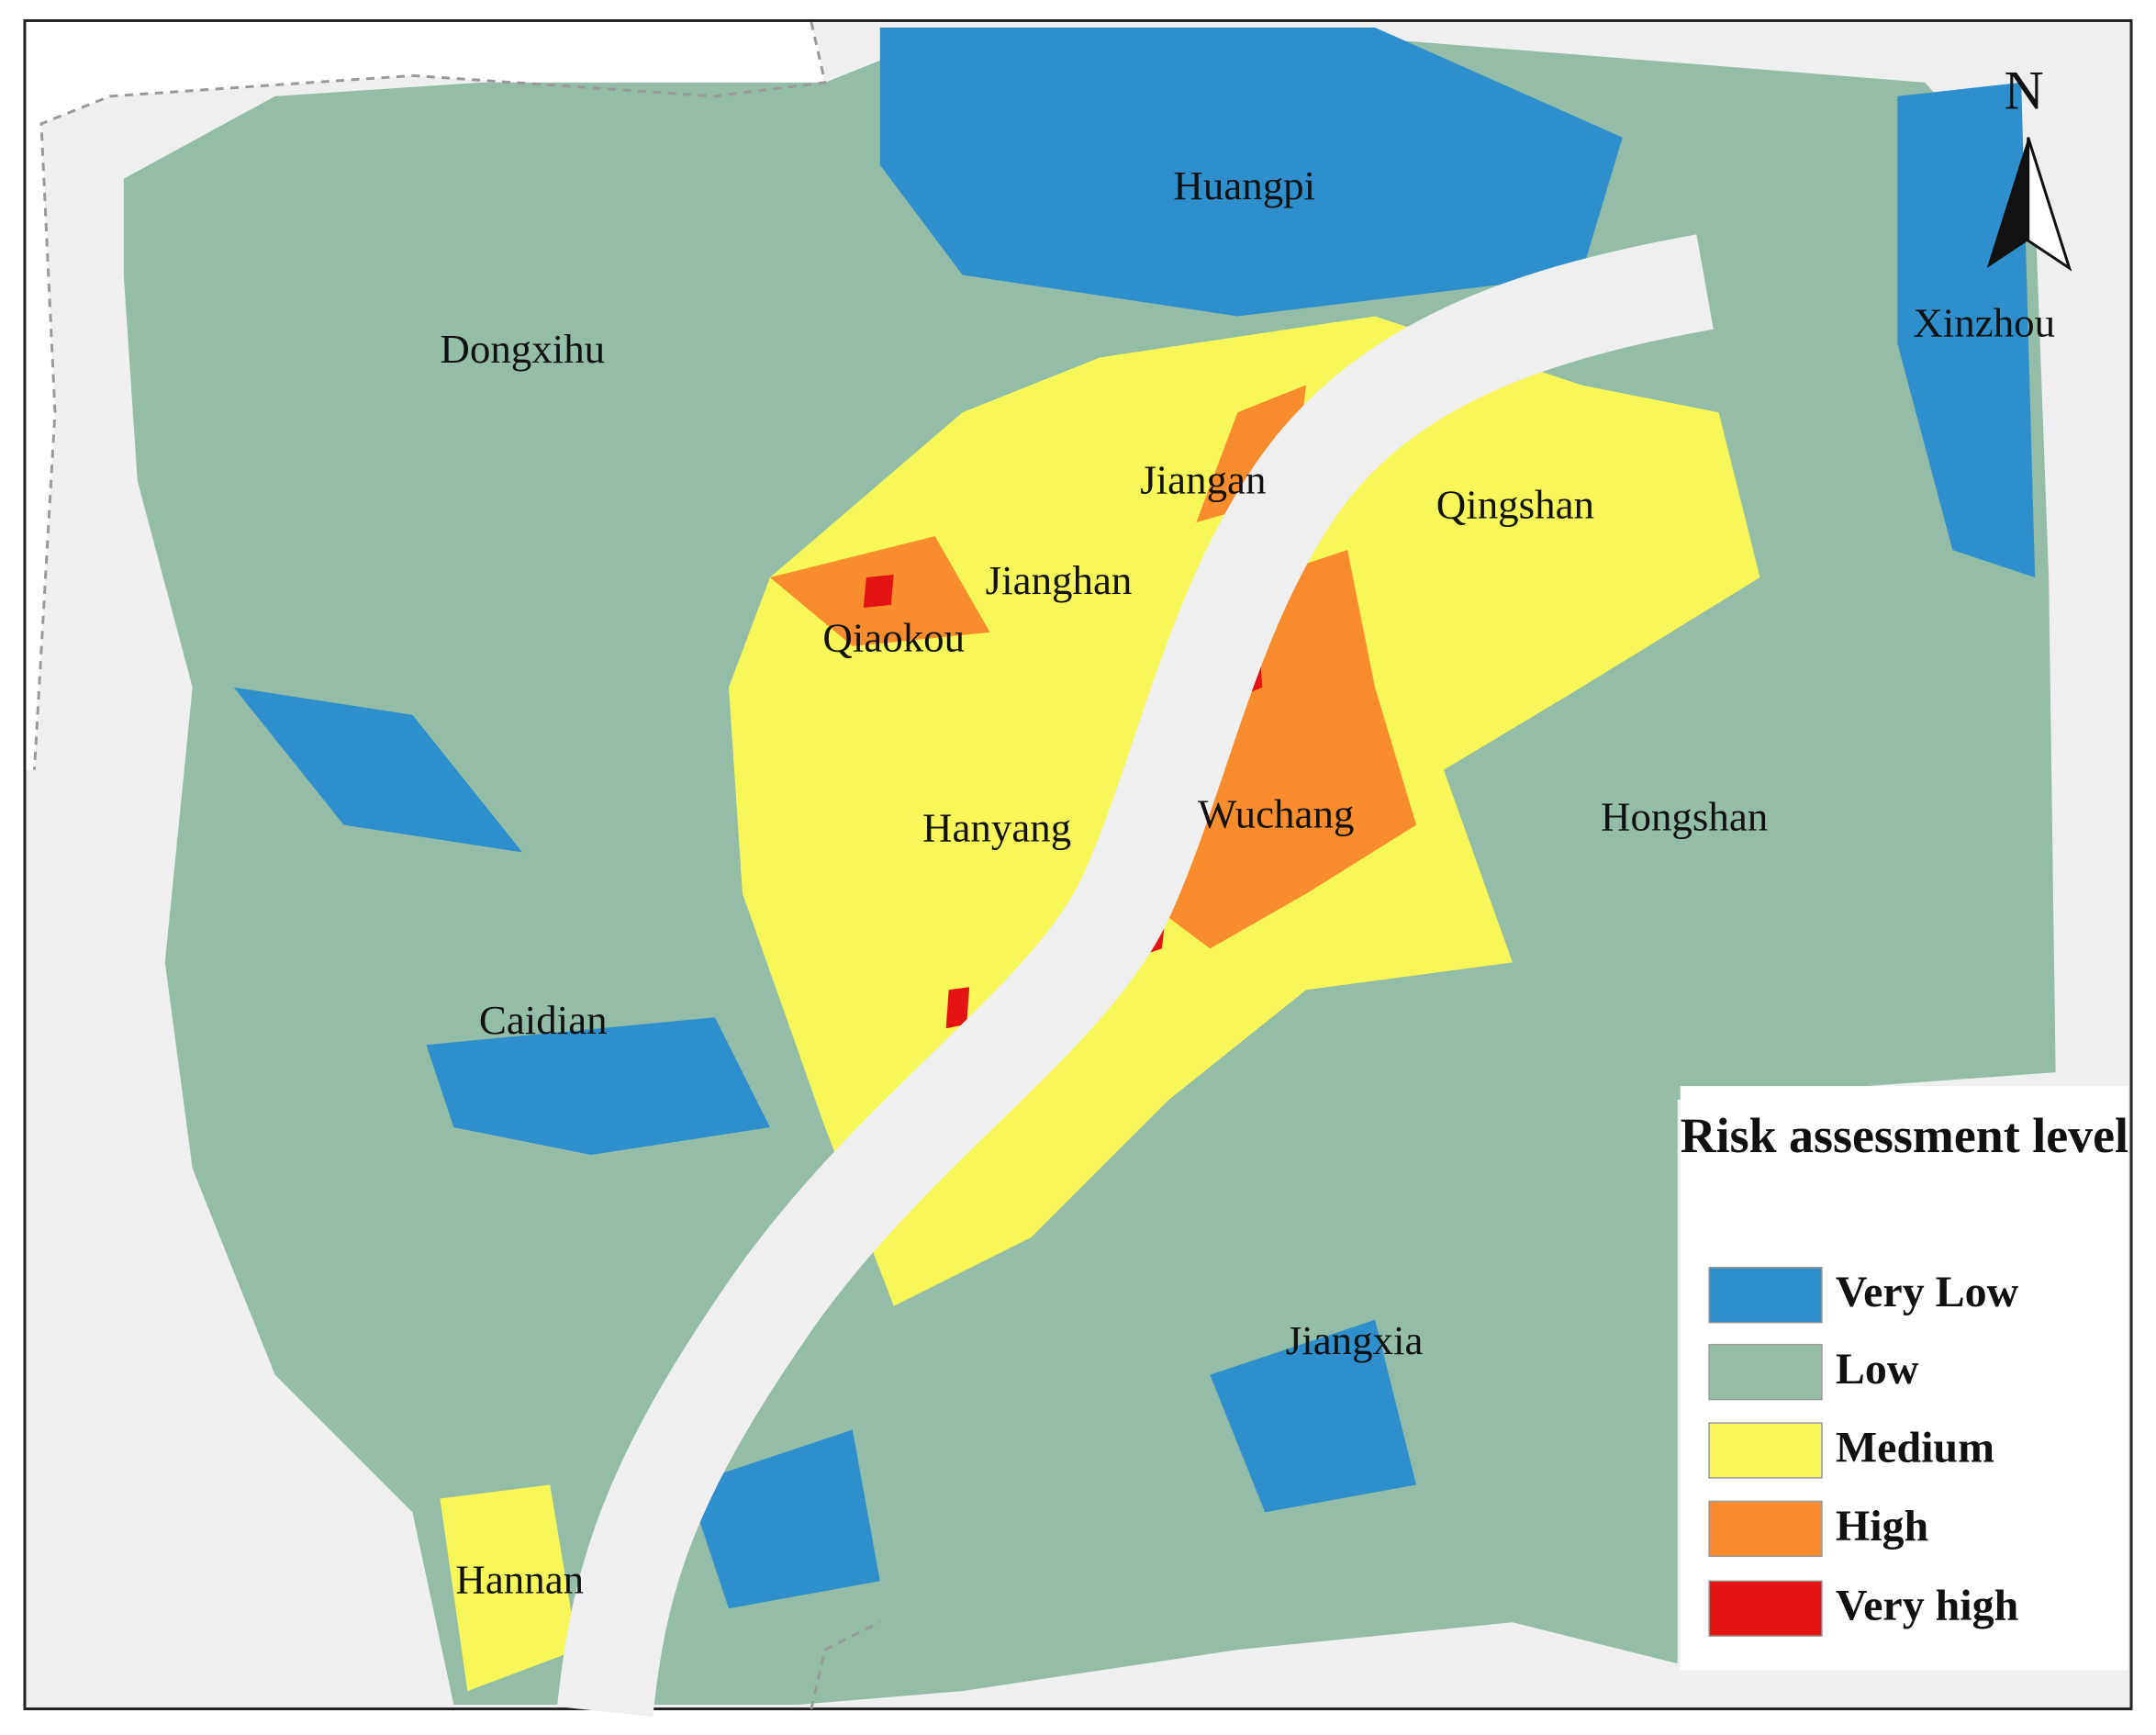 This screenshot has height=1735, width=2156. I want to click on legend-title-box: Risk assessment level, so click(1904, 1136).